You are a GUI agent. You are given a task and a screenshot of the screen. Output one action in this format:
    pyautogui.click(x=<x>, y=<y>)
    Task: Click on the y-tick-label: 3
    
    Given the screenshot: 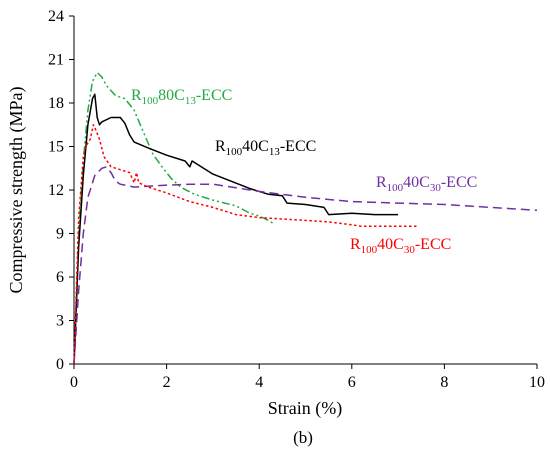 What is the action you would take?
    pyautogui.click(x=60, y=321)
    